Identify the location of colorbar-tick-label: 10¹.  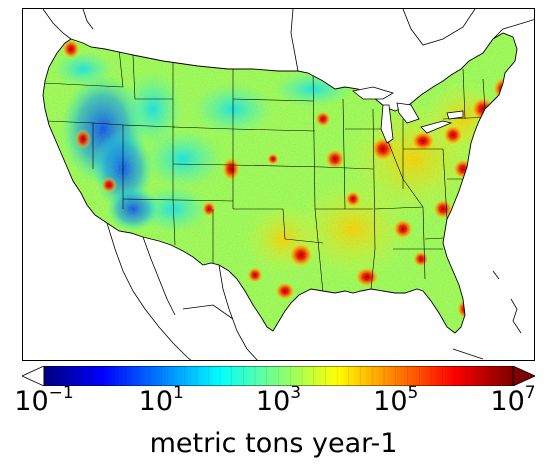
(161, 401).